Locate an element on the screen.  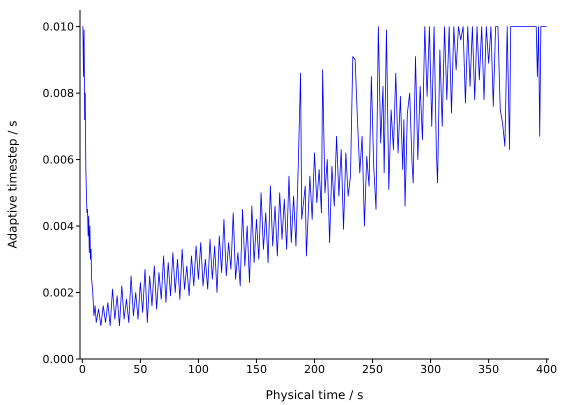
x-axis-title: Physical time / s is located at coordinates (315, 395).